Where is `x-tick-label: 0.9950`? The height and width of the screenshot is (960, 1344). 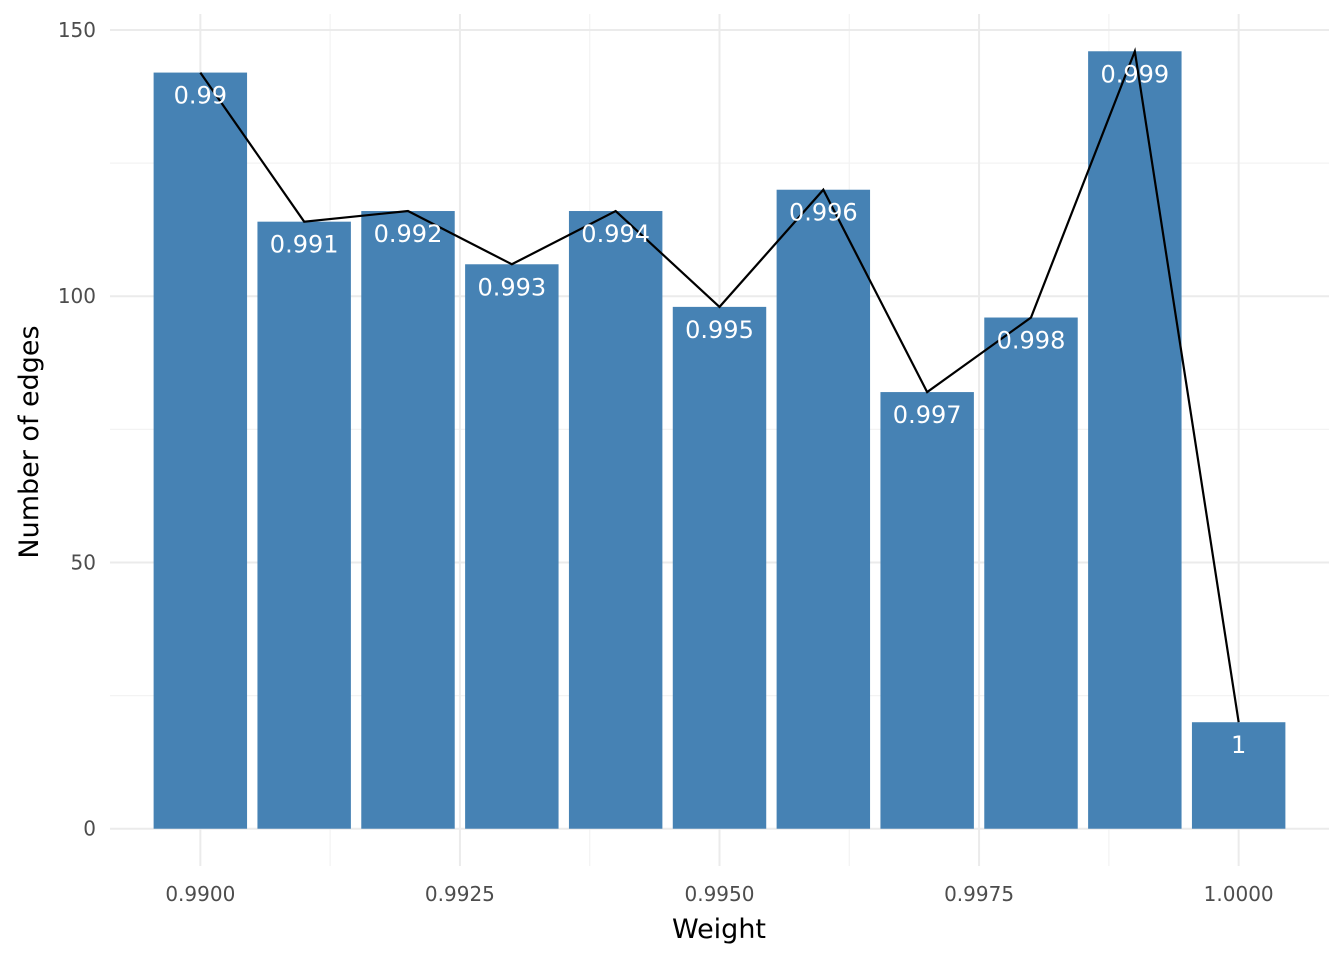 x-tick-label: 0.9950 is located at coordinates (720, 894).